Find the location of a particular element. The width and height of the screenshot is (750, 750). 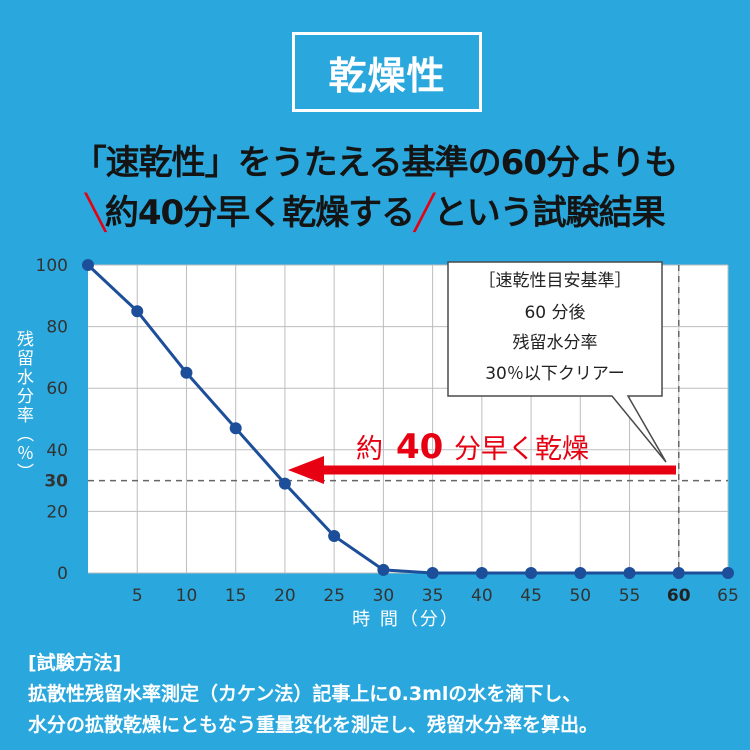

y-tick-label: 30 is located at coordinates (56, 482).